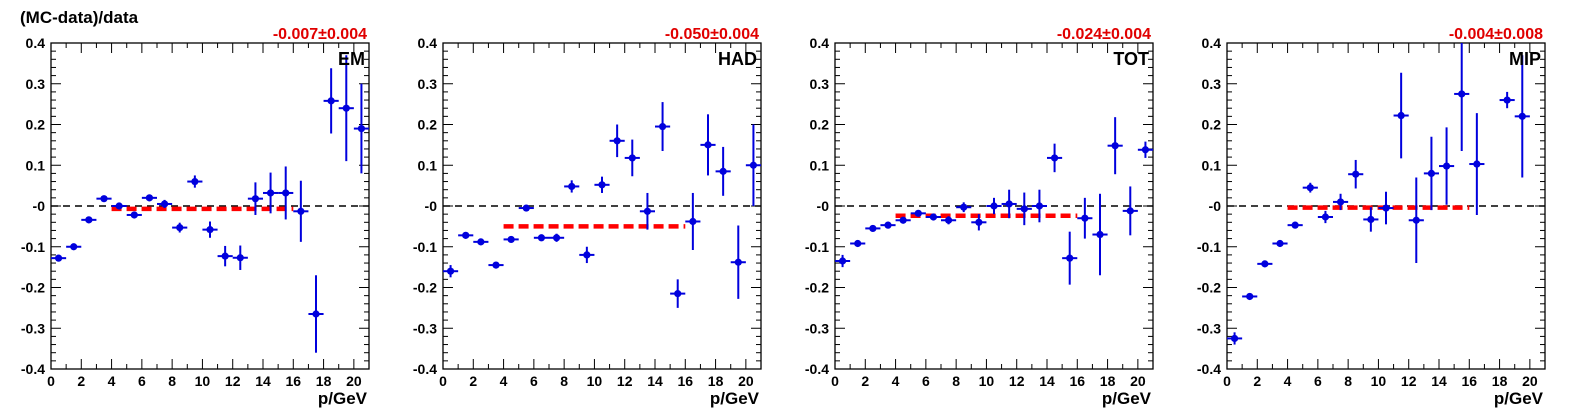  What do you see at coordinates (1209, 328) in the screenshot?
I see `y-tick-label: -0.3` at bounding box center [1209, 328].